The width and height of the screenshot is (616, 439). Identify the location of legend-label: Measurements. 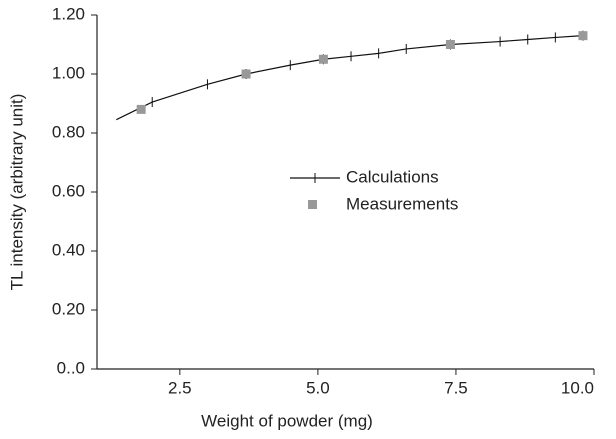
(402, 203).